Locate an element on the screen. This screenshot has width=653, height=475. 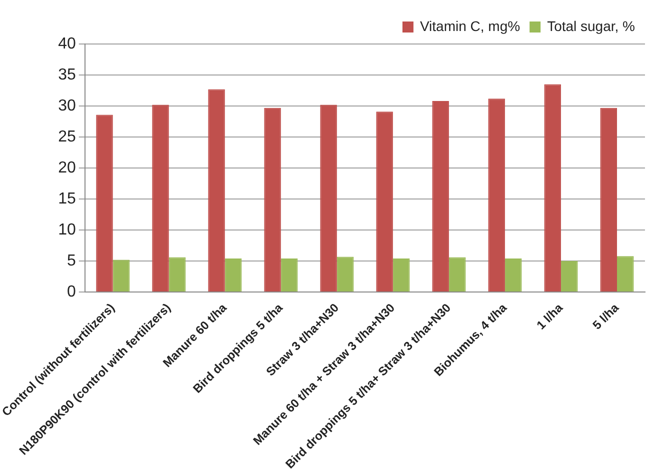
y-tick-label: 15 is located at coordinates (67, 199).